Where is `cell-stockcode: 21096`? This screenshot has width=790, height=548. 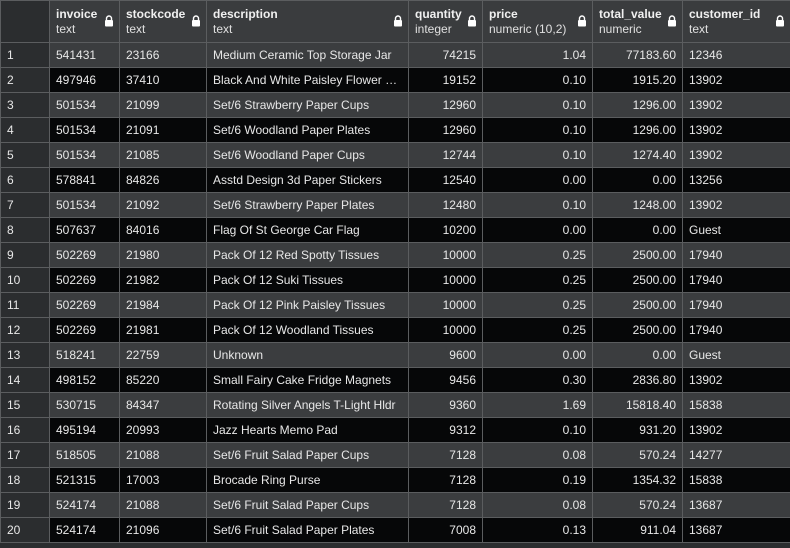
cell-stockcode: 21096 is located at coordinates (163, 530).